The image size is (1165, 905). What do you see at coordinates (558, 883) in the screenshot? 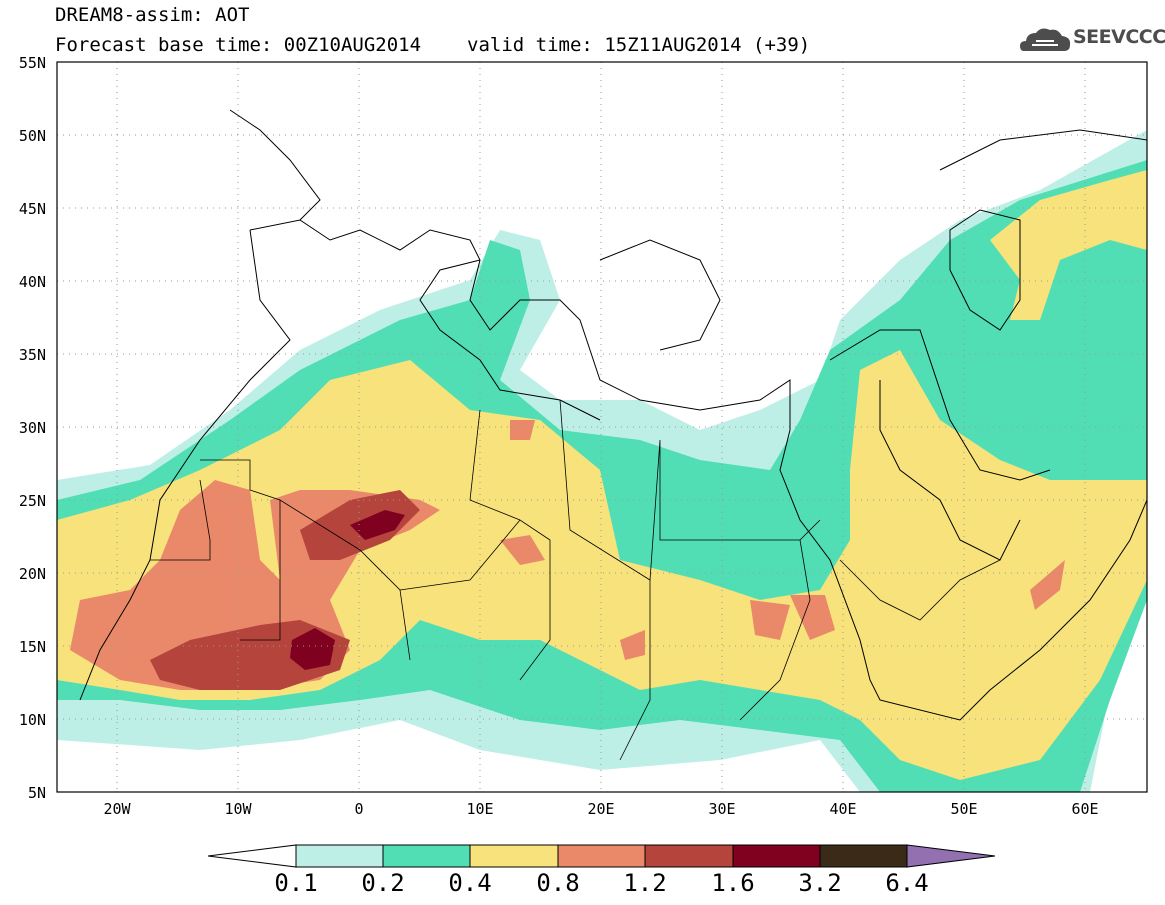
I see `colorbar-label: 0.8` at bounding box center [558, 883].